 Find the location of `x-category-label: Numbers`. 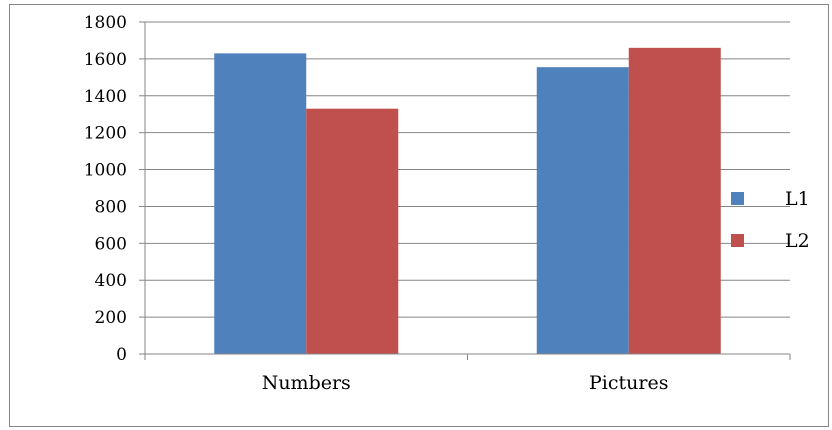

x-category-label: Numbers is located at coordinates (306, 383).